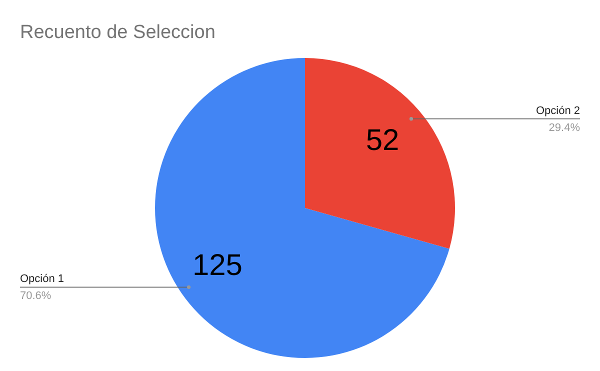 The width and height of the screenshot is (600, 371). I want to click on text: 29.4%, so click(564, 128).